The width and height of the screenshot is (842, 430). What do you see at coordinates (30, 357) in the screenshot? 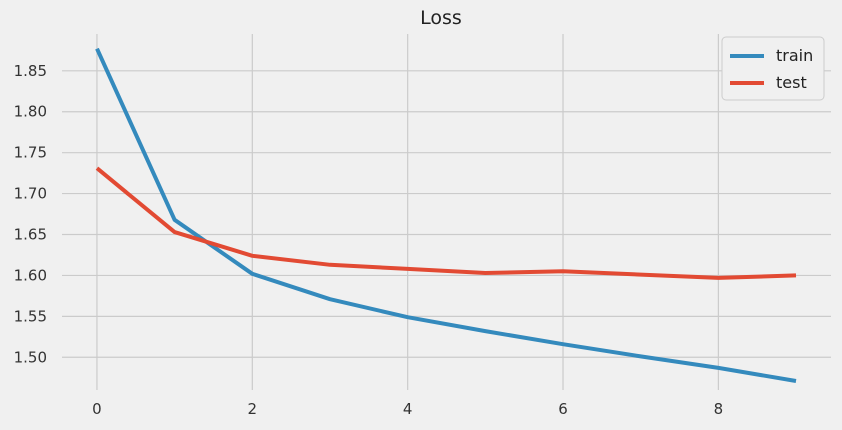
I see `y-tick-label: 1.50` at bounding box center [30, 357].